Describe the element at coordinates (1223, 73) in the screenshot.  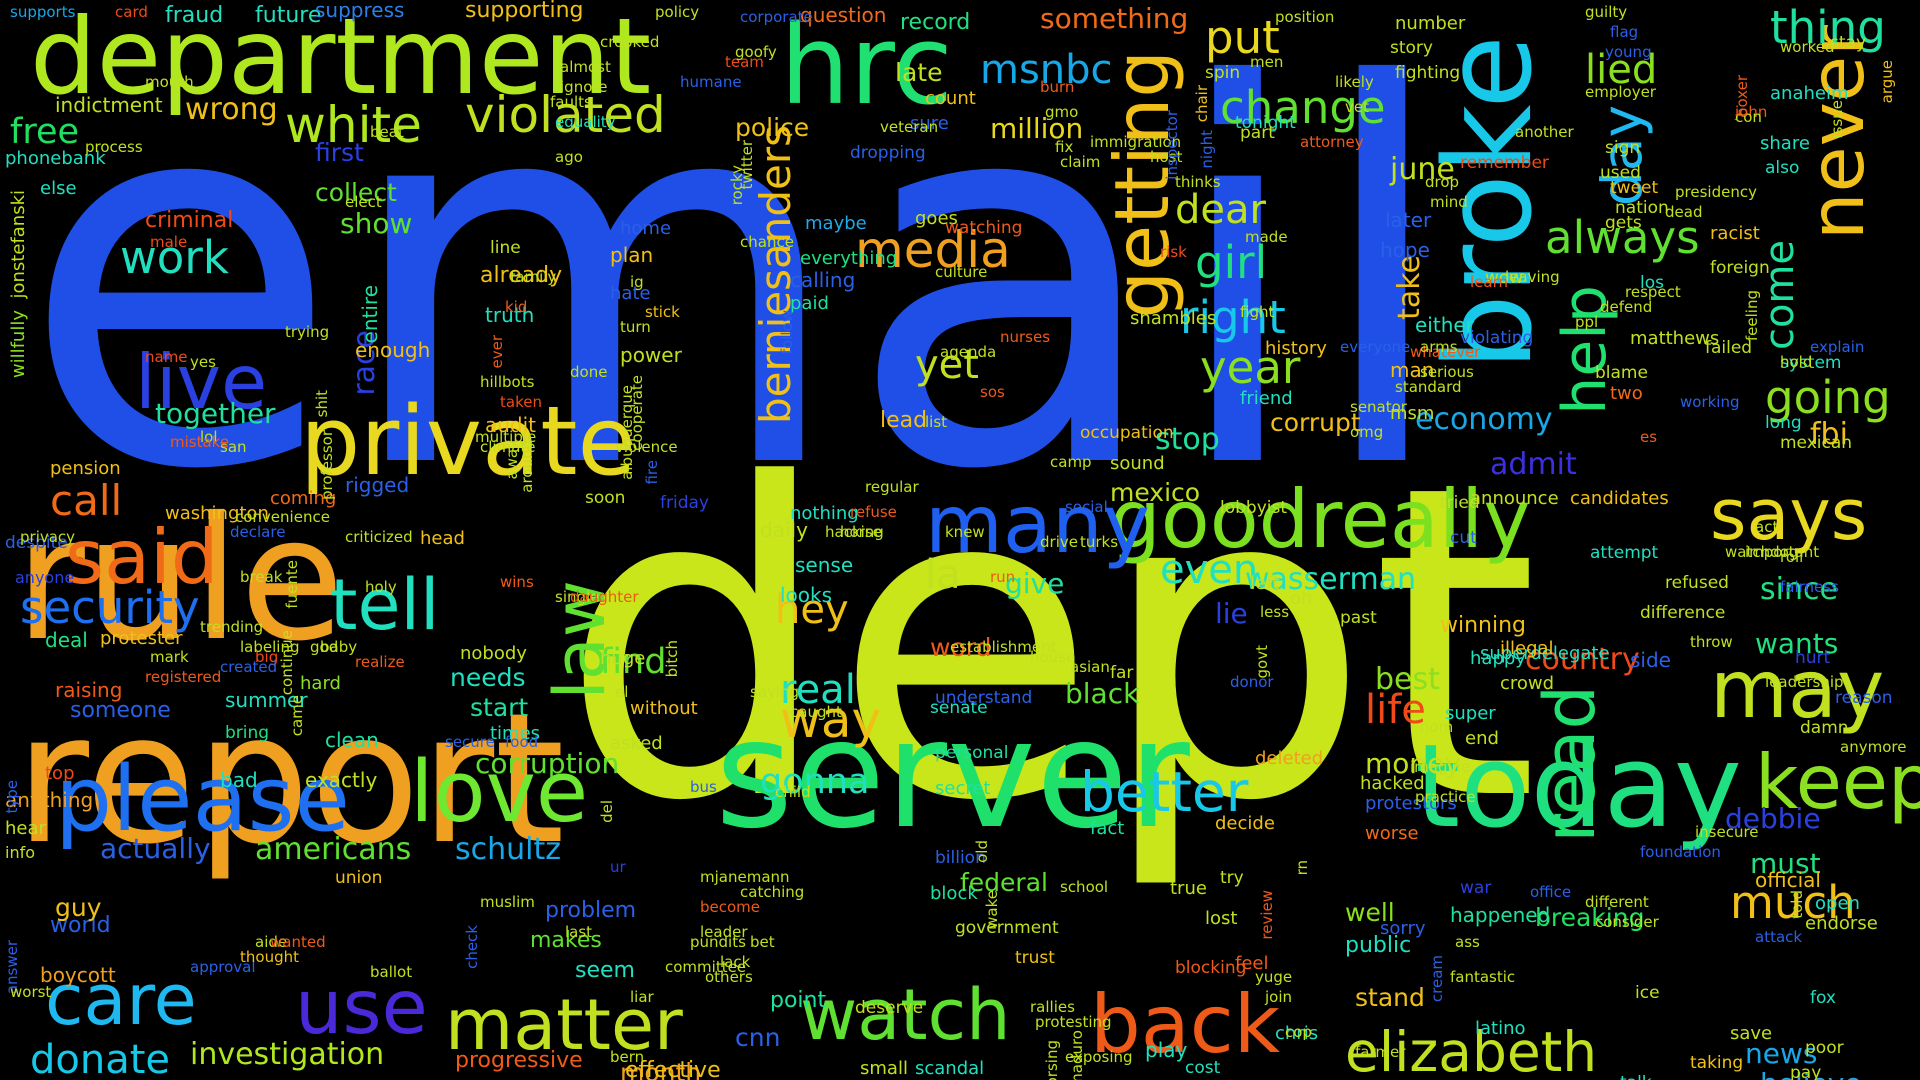
I see `word-spin: spin` at that location.